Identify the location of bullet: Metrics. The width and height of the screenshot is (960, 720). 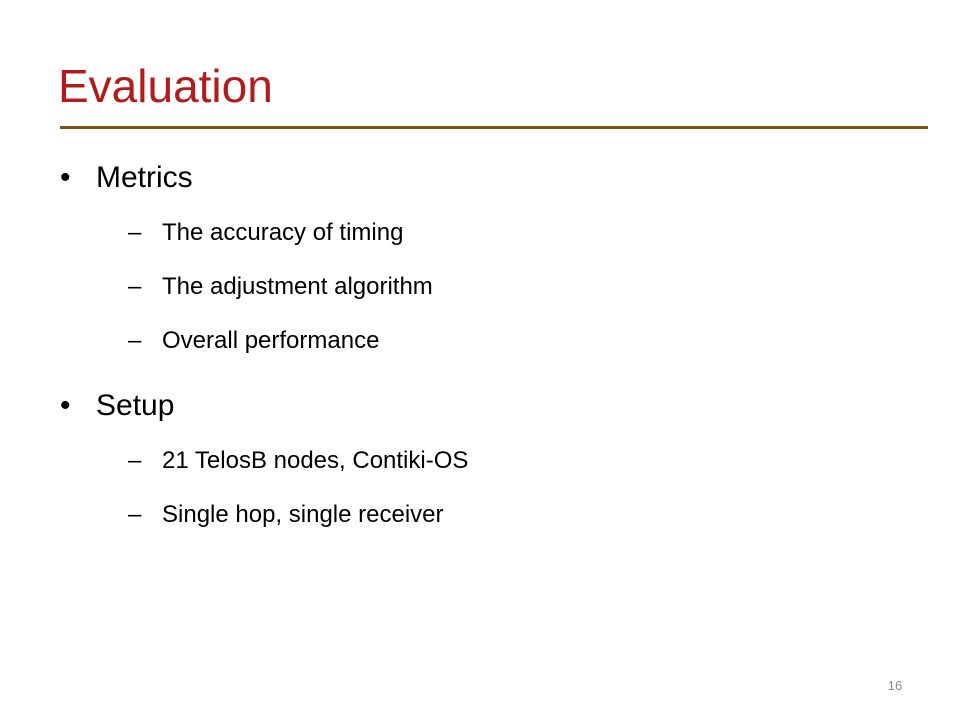
(126, 178).